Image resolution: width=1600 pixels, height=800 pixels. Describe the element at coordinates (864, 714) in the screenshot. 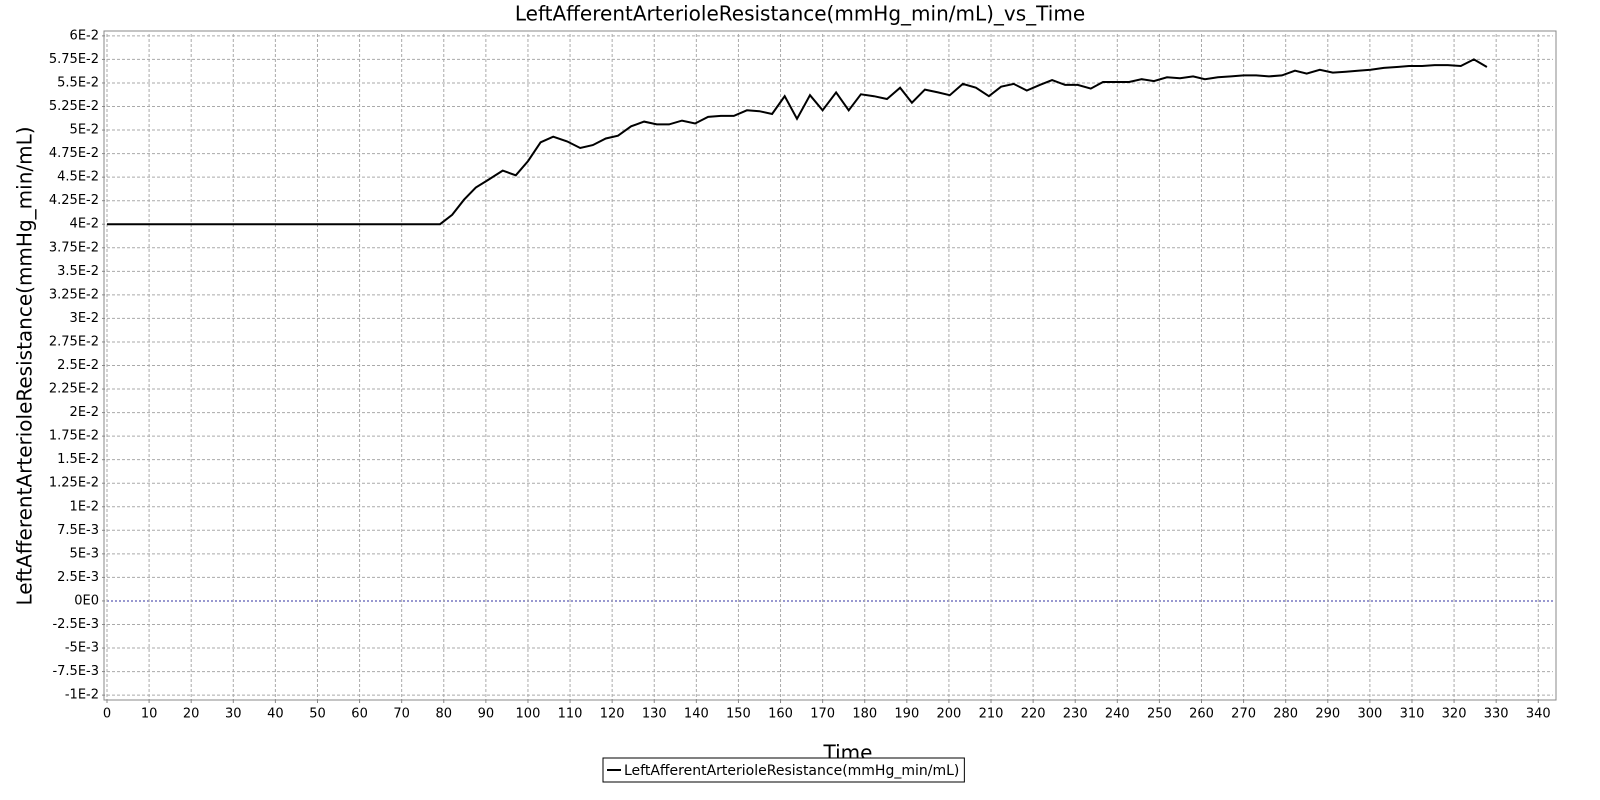

I see `x-tick-label: 180` at that location.